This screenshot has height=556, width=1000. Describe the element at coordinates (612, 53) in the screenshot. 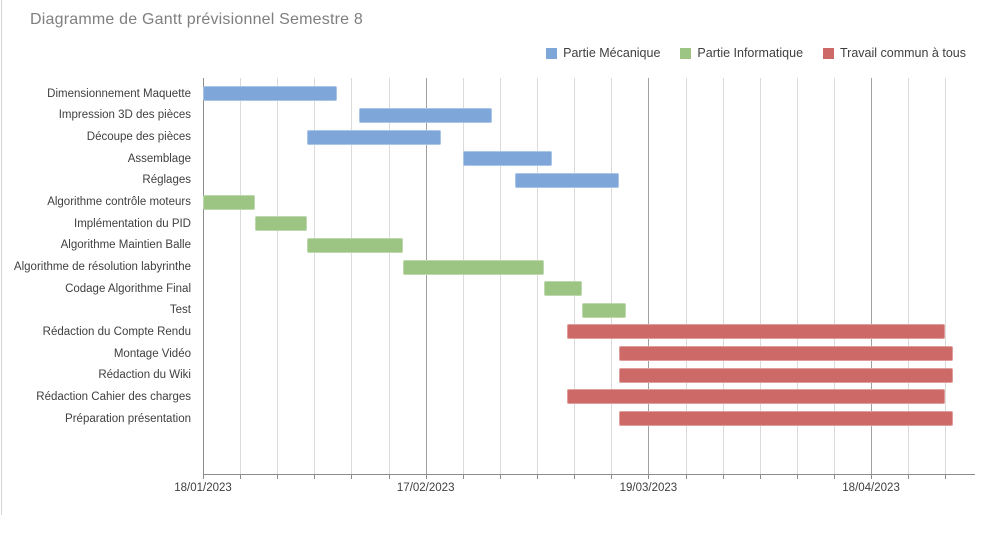

I see `legend-label-mecanique: Partie Mécanique` at that location.